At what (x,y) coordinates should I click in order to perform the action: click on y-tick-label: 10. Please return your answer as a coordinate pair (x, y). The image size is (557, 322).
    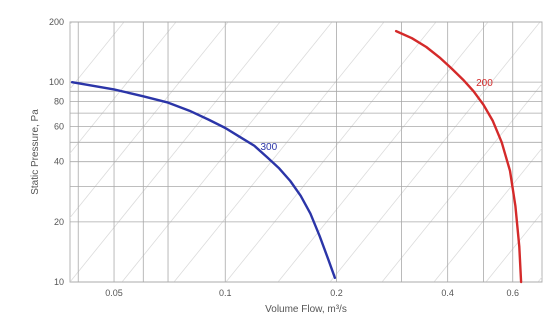
    Looking at the image, I should click on (59, 282).